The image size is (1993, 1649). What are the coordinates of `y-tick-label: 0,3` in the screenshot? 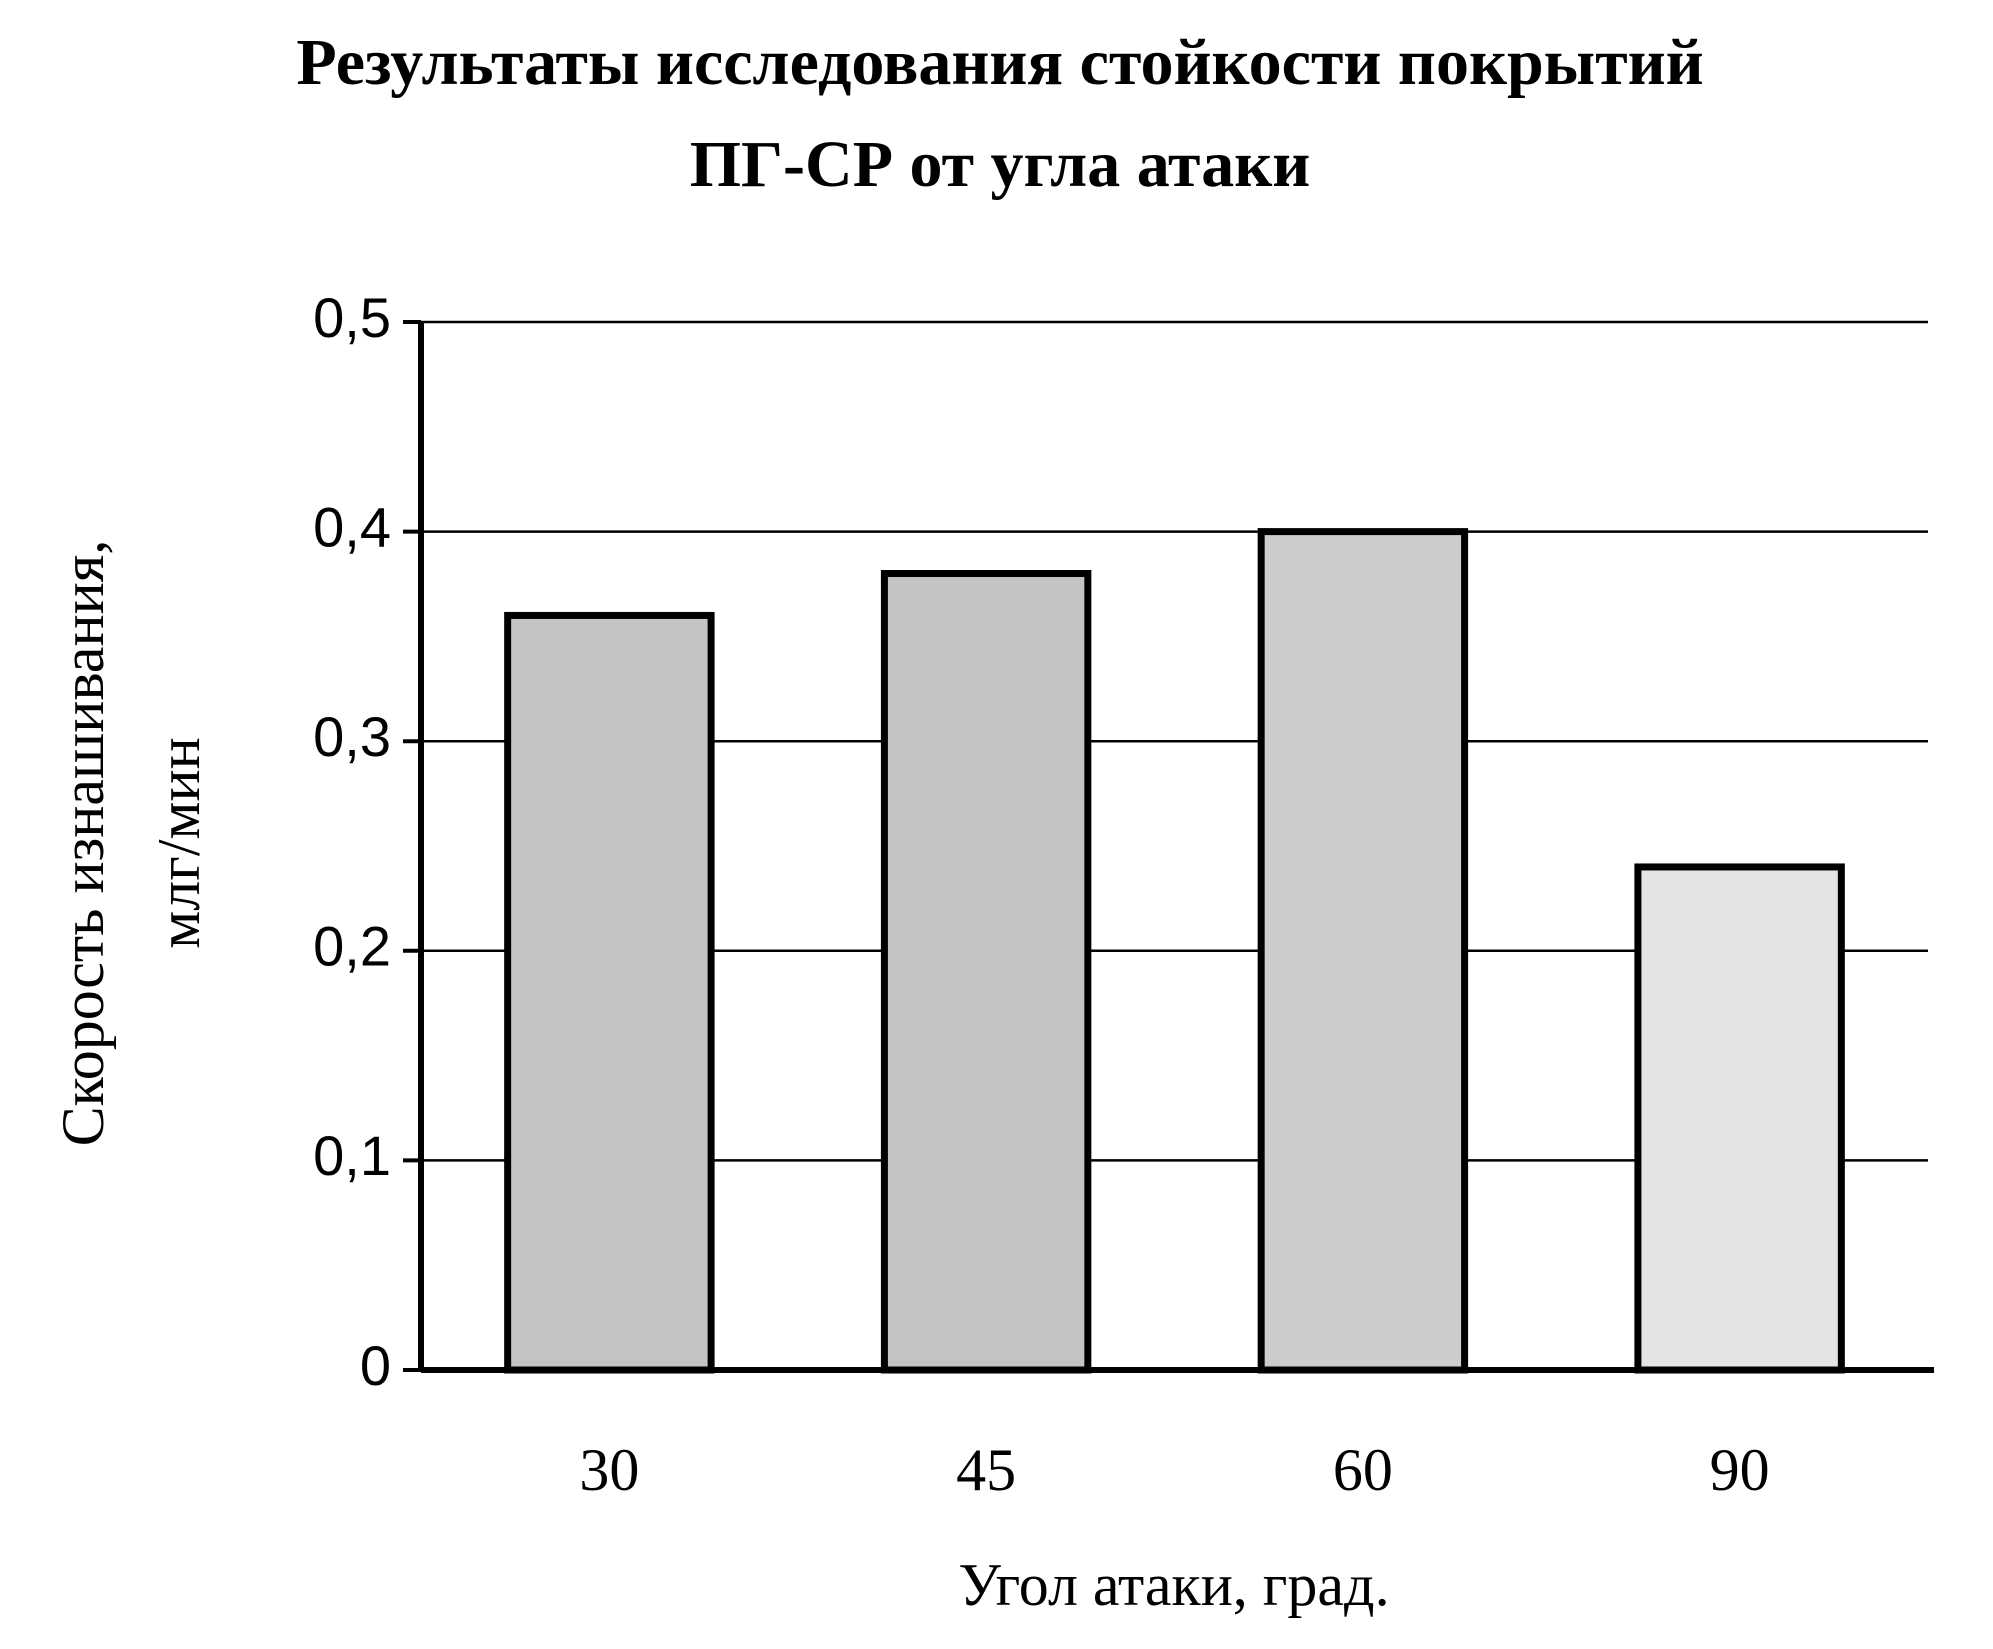 It's located at (352, 736).